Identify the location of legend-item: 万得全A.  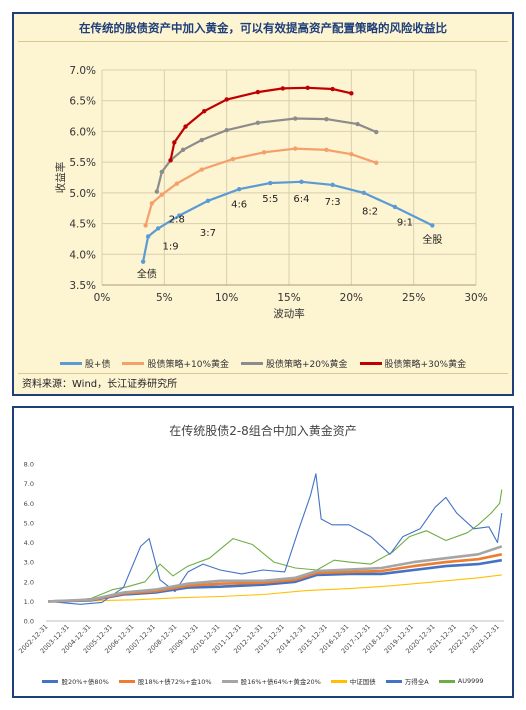
(407, 681).